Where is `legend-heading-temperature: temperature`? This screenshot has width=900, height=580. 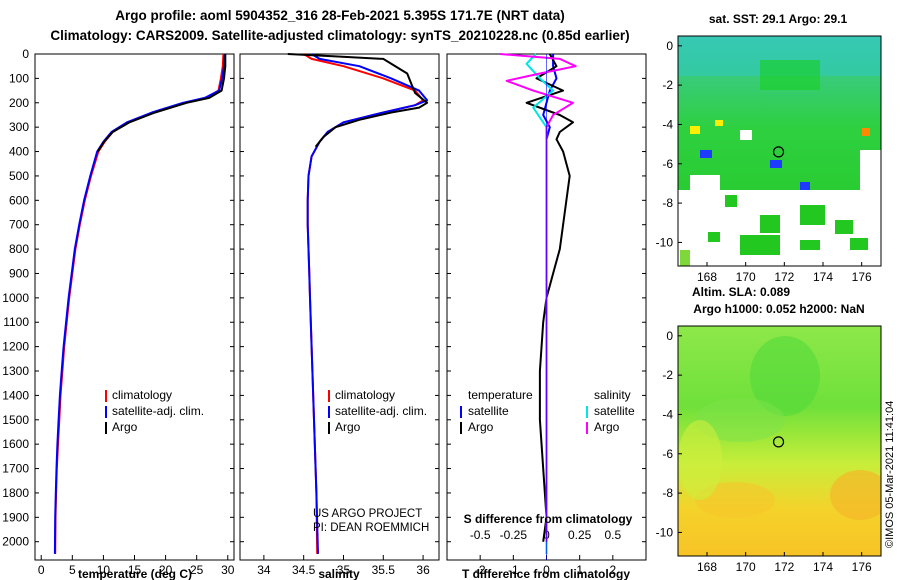 legend-heading-temperature: temperature is located at coordinates (500, 395).